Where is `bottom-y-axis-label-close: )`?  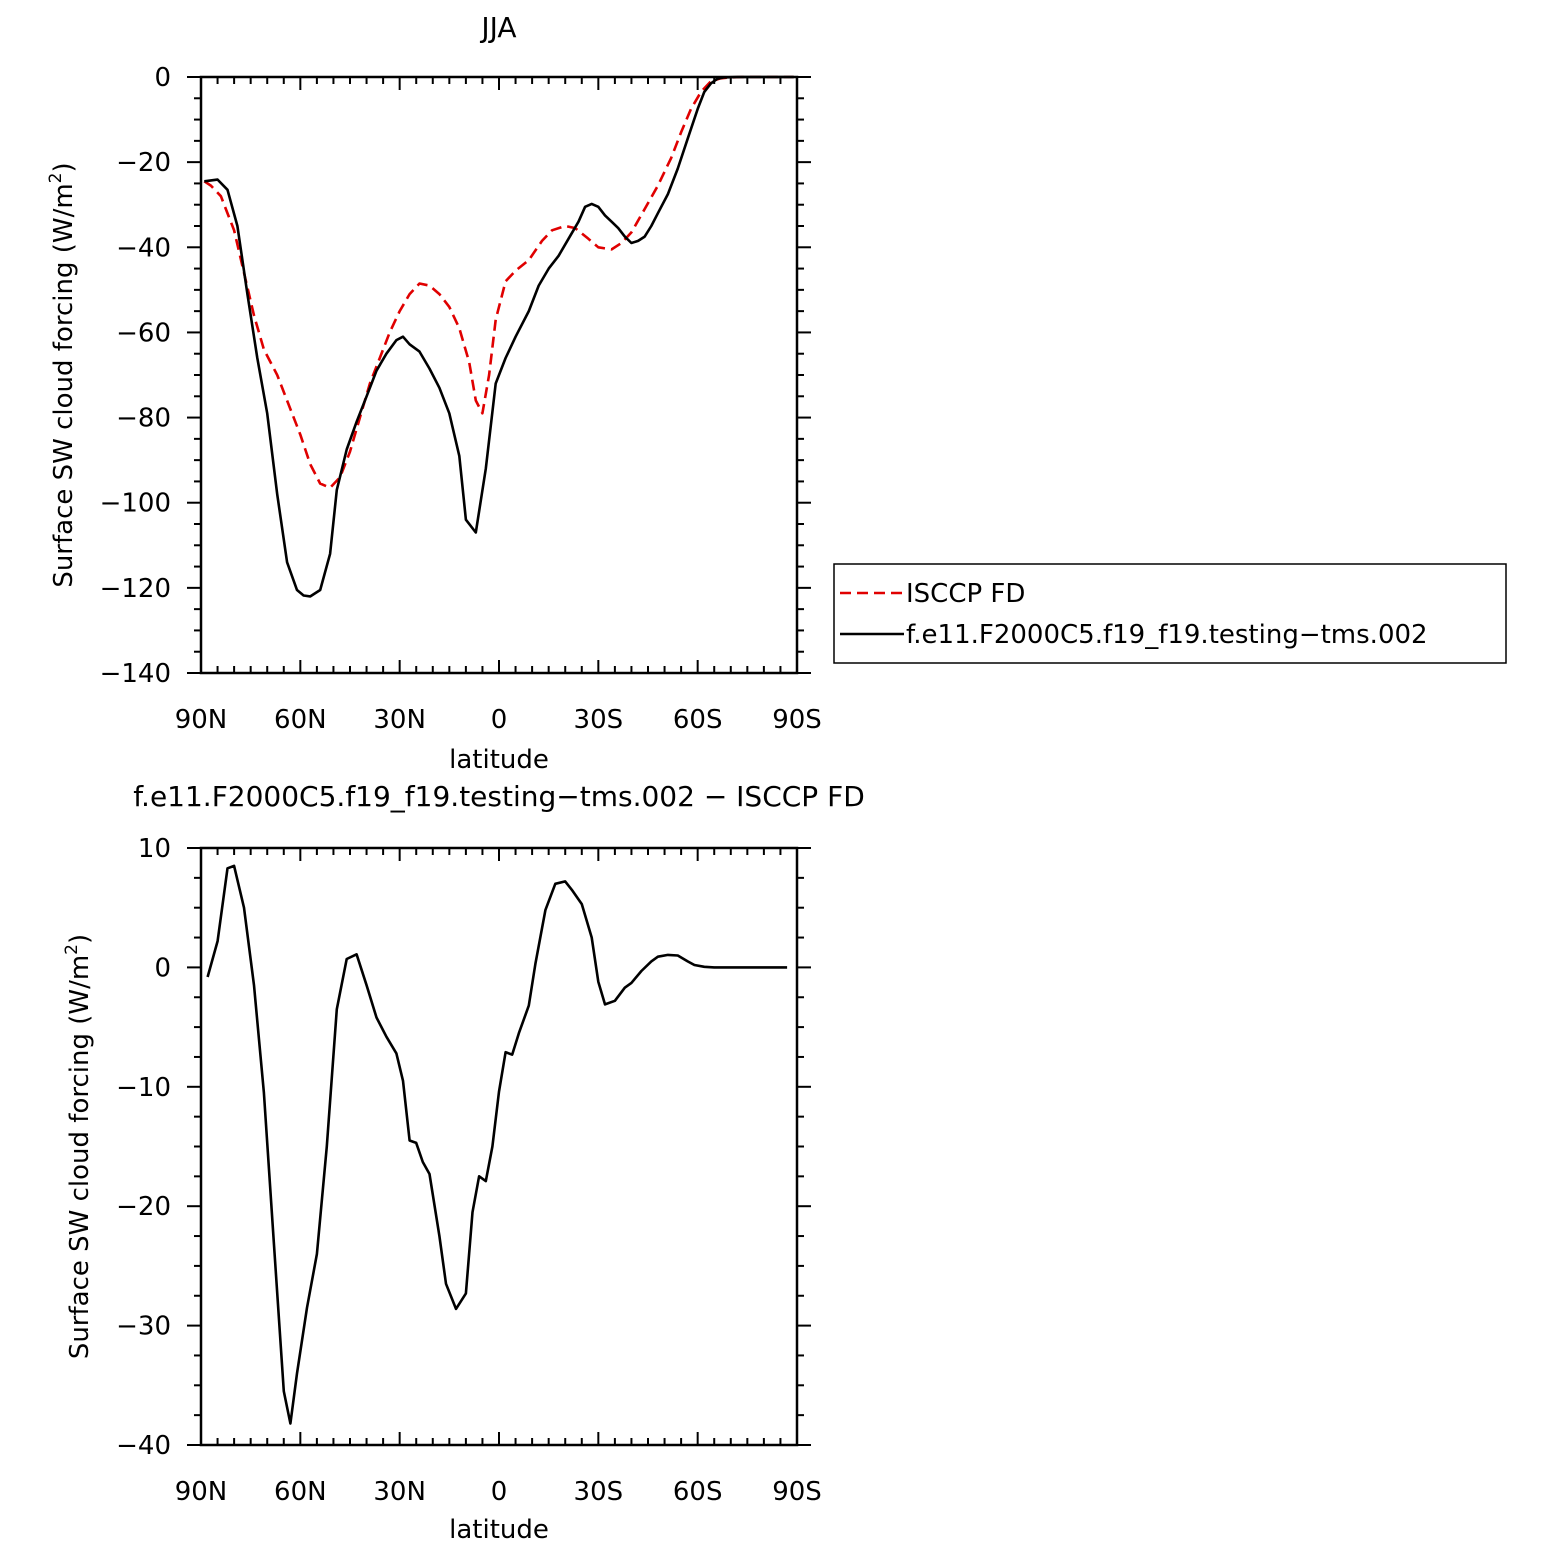
bottom-y-axis-label-close: ) is located at coordinates (80, 939).